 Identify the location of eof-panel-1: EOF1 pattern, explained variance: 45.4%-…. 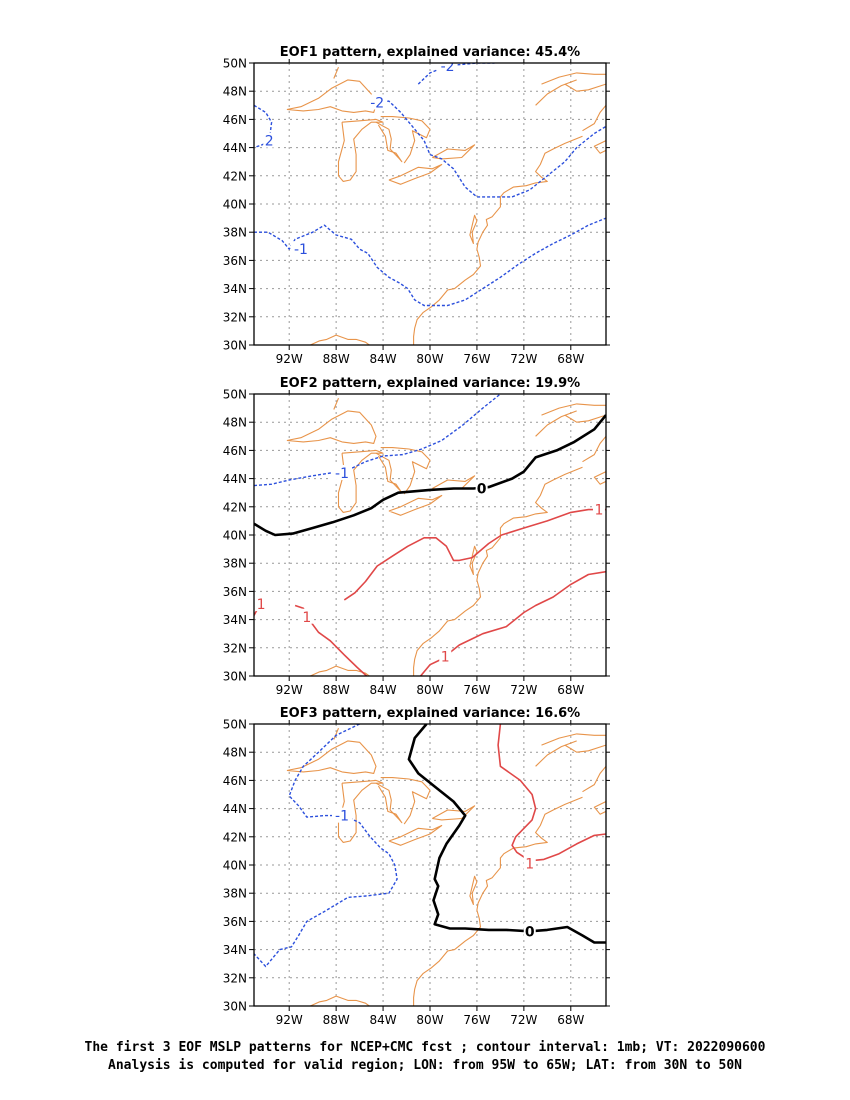
(416, 205).